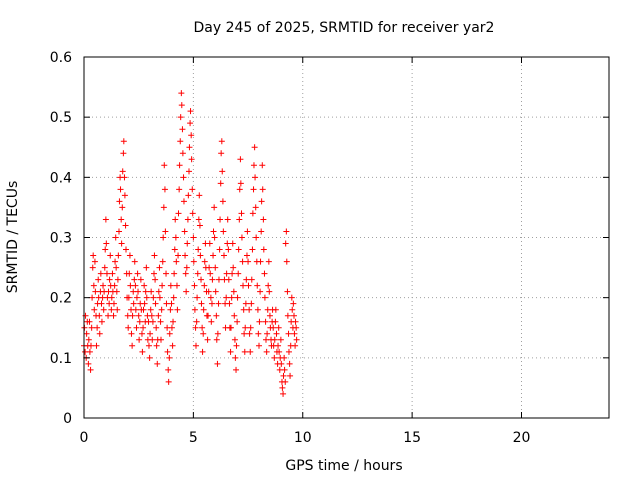 This screenshot has width=640, height=480. I want to click on x-tick-label: 0, so click(84, 438).